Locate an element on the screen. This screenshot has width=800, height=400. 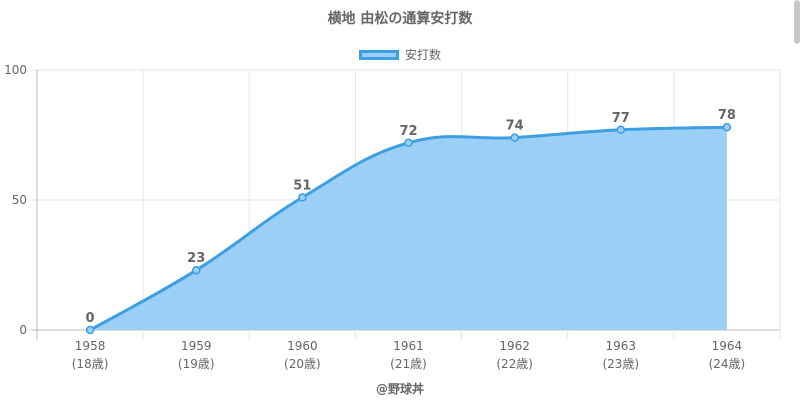
x-tick-age-label: (18歳) is located at coordinates (90, 364).